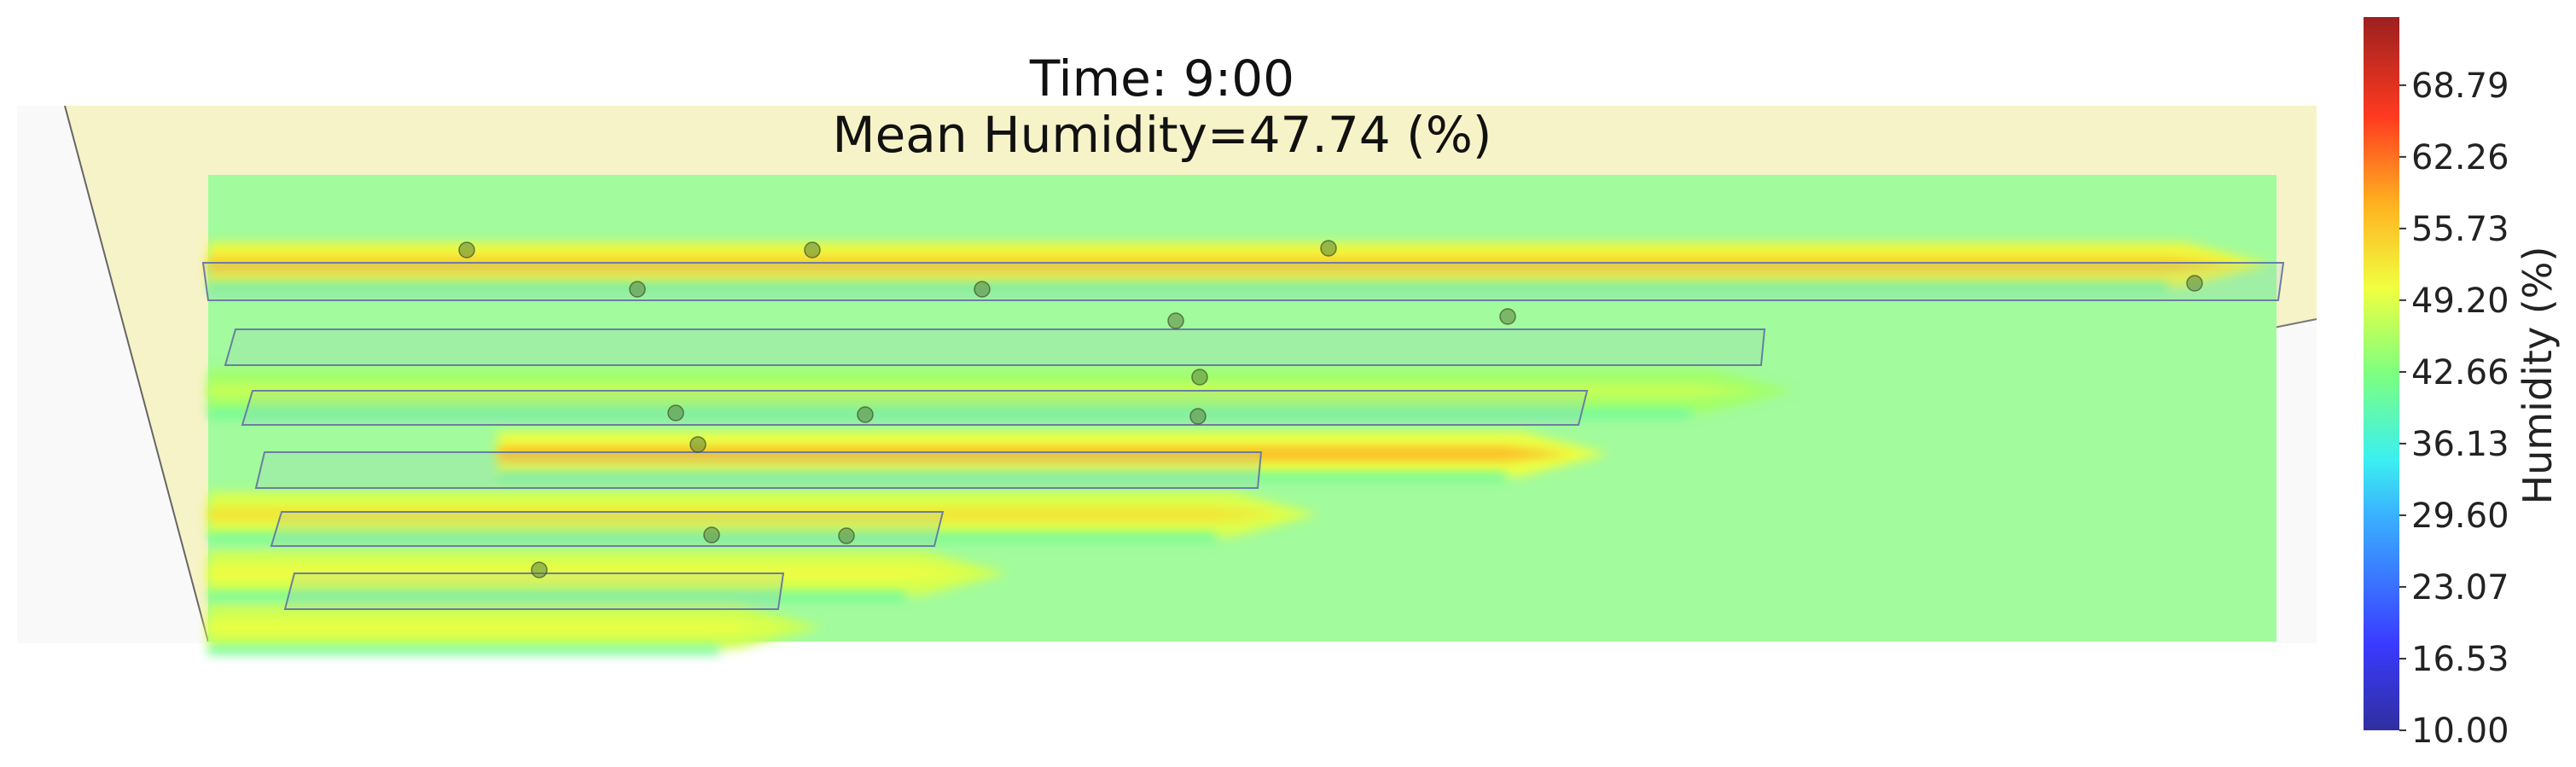  What do you see at coordinates (2460, 229) in the screenshot?
I see `colorbar-tick-label-8: 55.73` at bounding box center [2460, 229].